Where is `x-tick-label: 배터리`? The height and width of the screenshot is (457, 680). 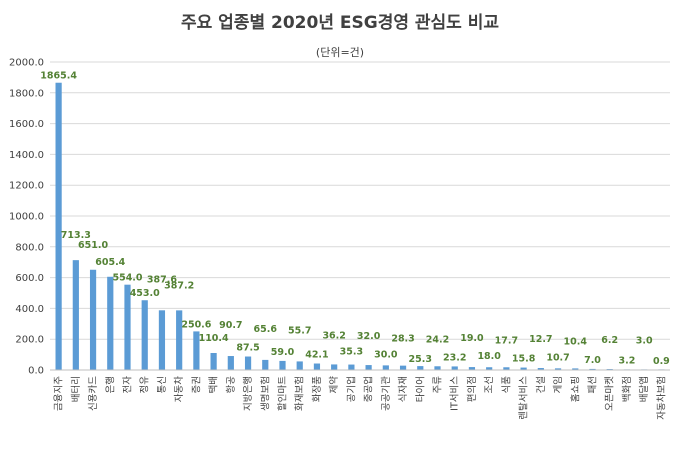 x-tick-label: 배터리 is located at coordinates (76, 389).